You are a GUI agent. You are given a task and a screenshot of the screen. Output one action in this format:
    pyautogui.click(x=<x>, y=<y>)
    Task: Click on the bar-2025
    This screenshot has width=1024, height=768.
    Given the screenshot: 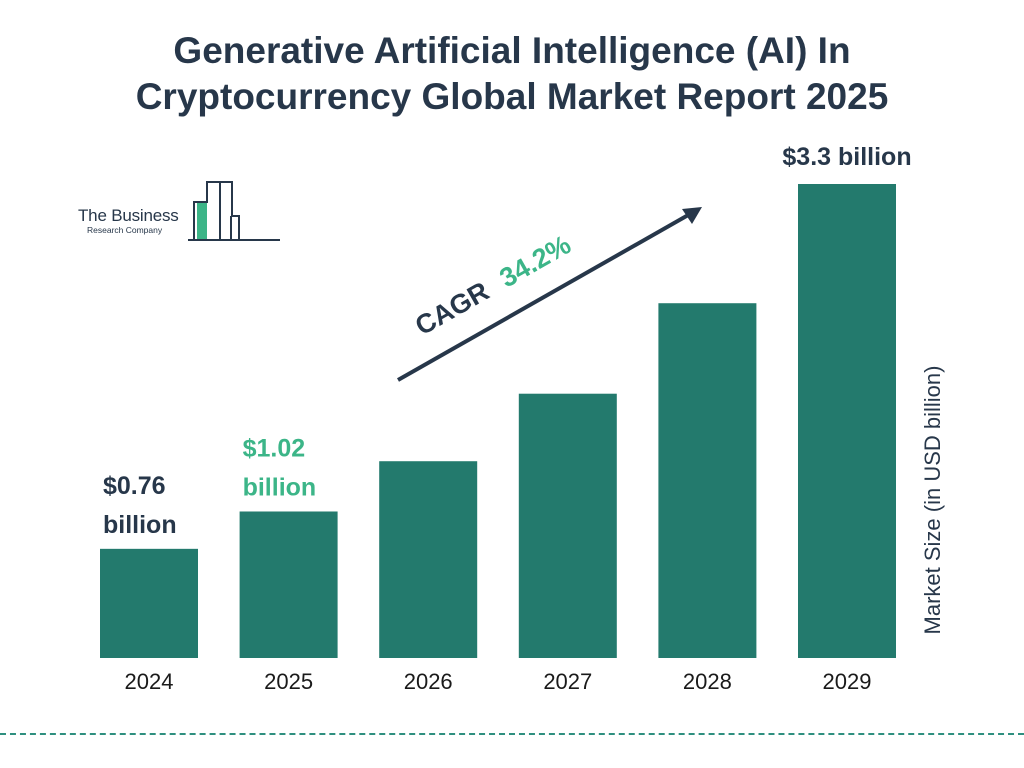 What is the action you would take?
    pyautogui.click(x=288, y=584)
    